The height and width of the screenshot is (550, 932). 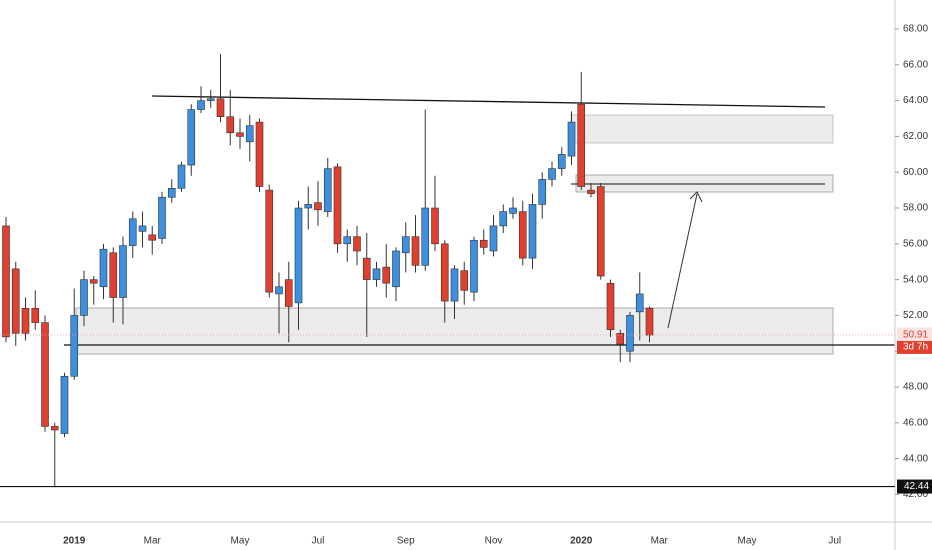 What do you see at coordinates (682, 261) in the screenshot?
I see `arrow` at bounding box center [682, 261].